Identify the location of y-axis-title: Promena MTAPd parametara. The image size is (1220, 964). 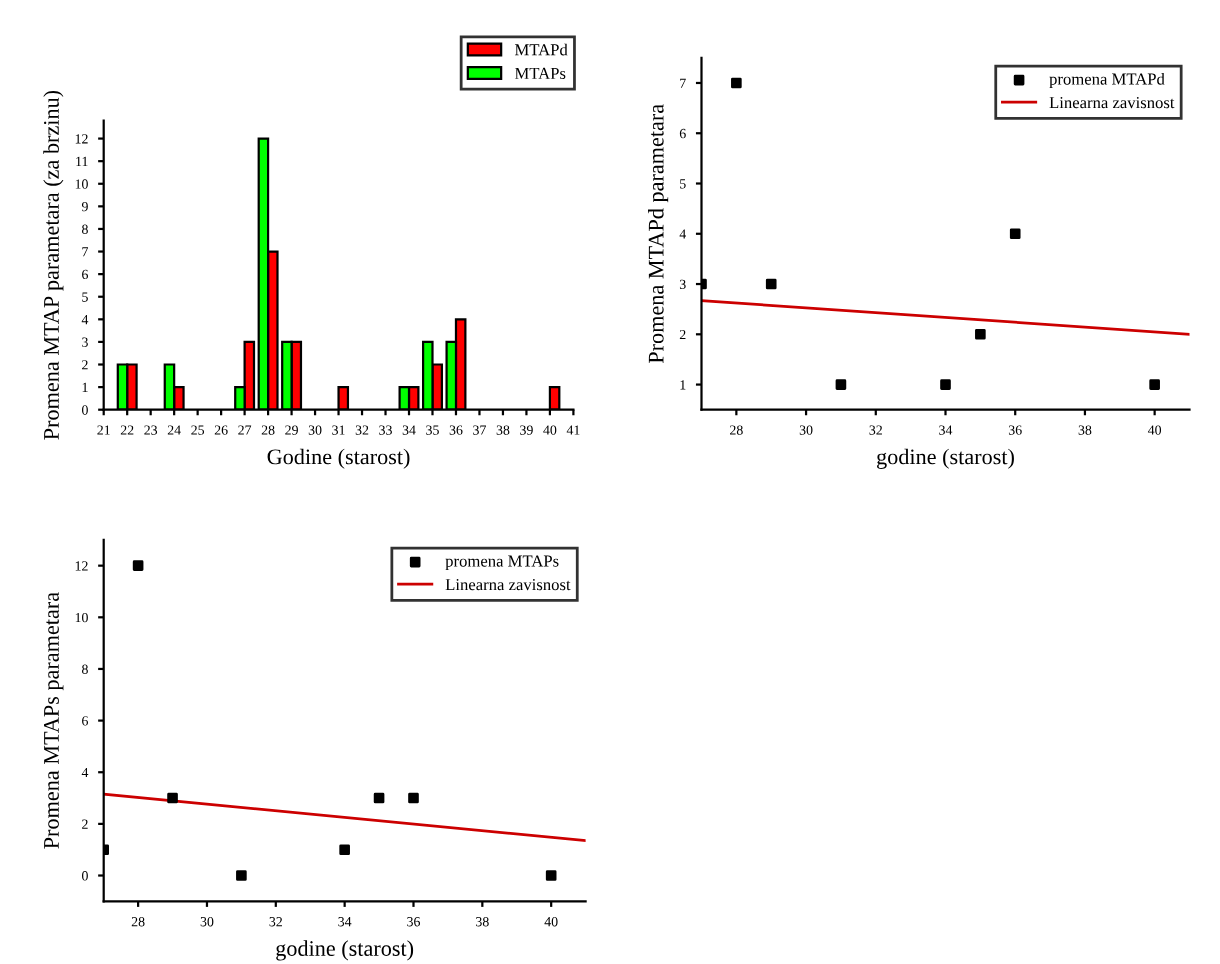
(658, 234).